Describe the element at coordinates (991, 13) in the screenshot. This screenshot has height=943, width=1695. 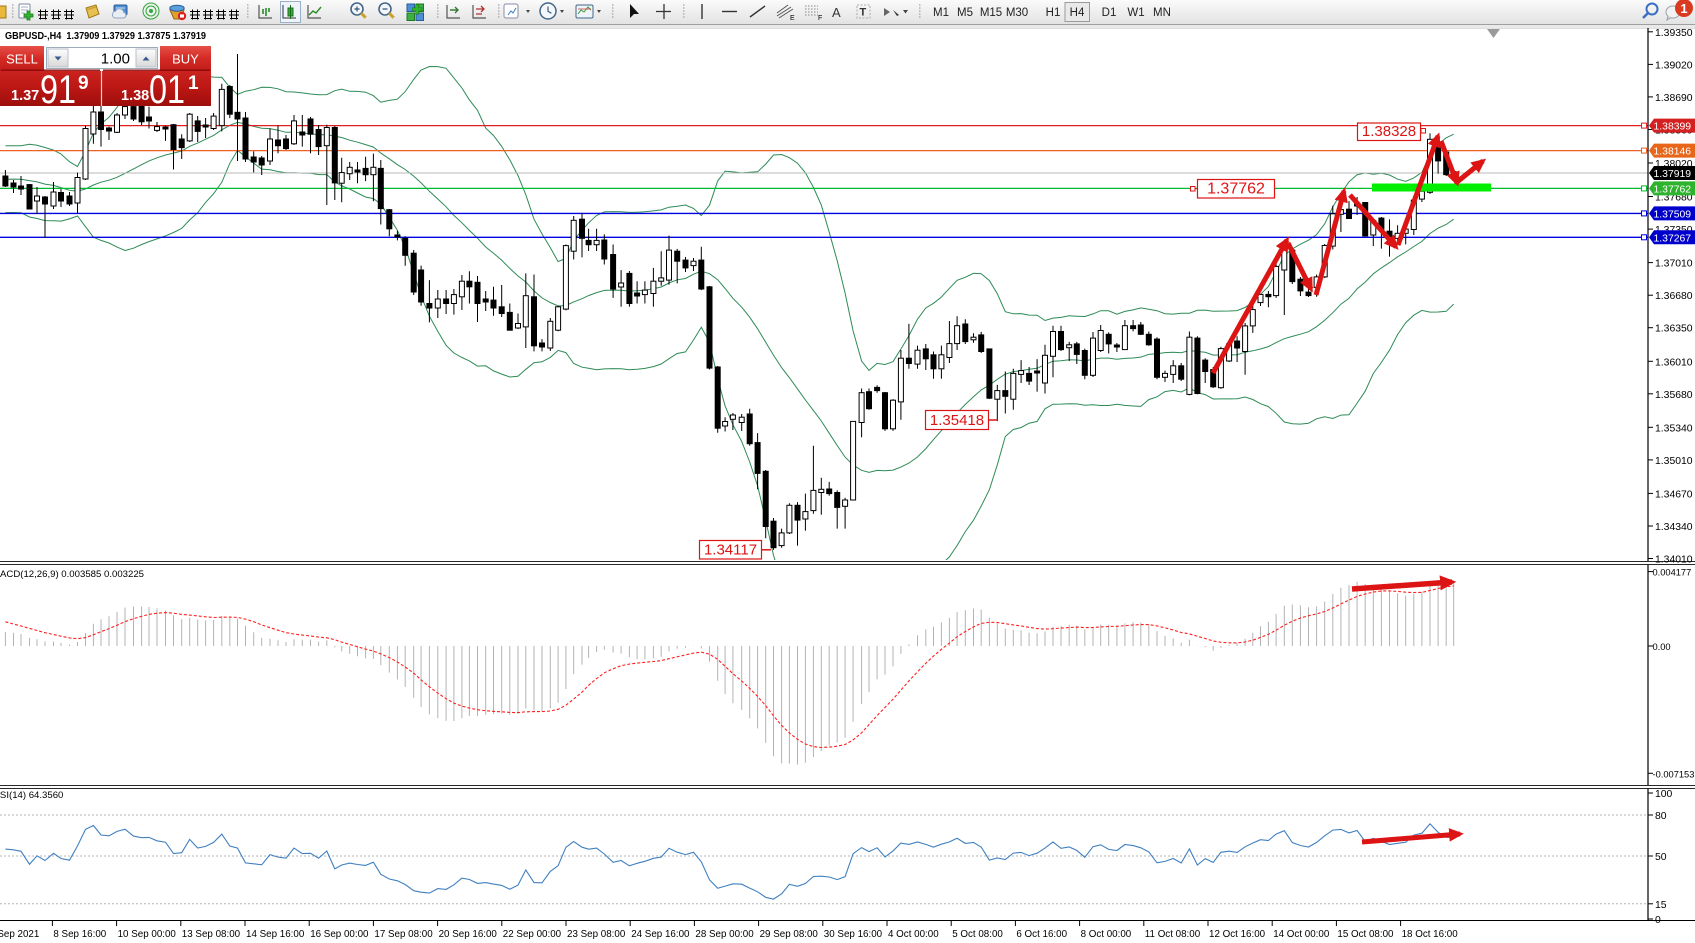
I see `svg-text: M15` at that location.